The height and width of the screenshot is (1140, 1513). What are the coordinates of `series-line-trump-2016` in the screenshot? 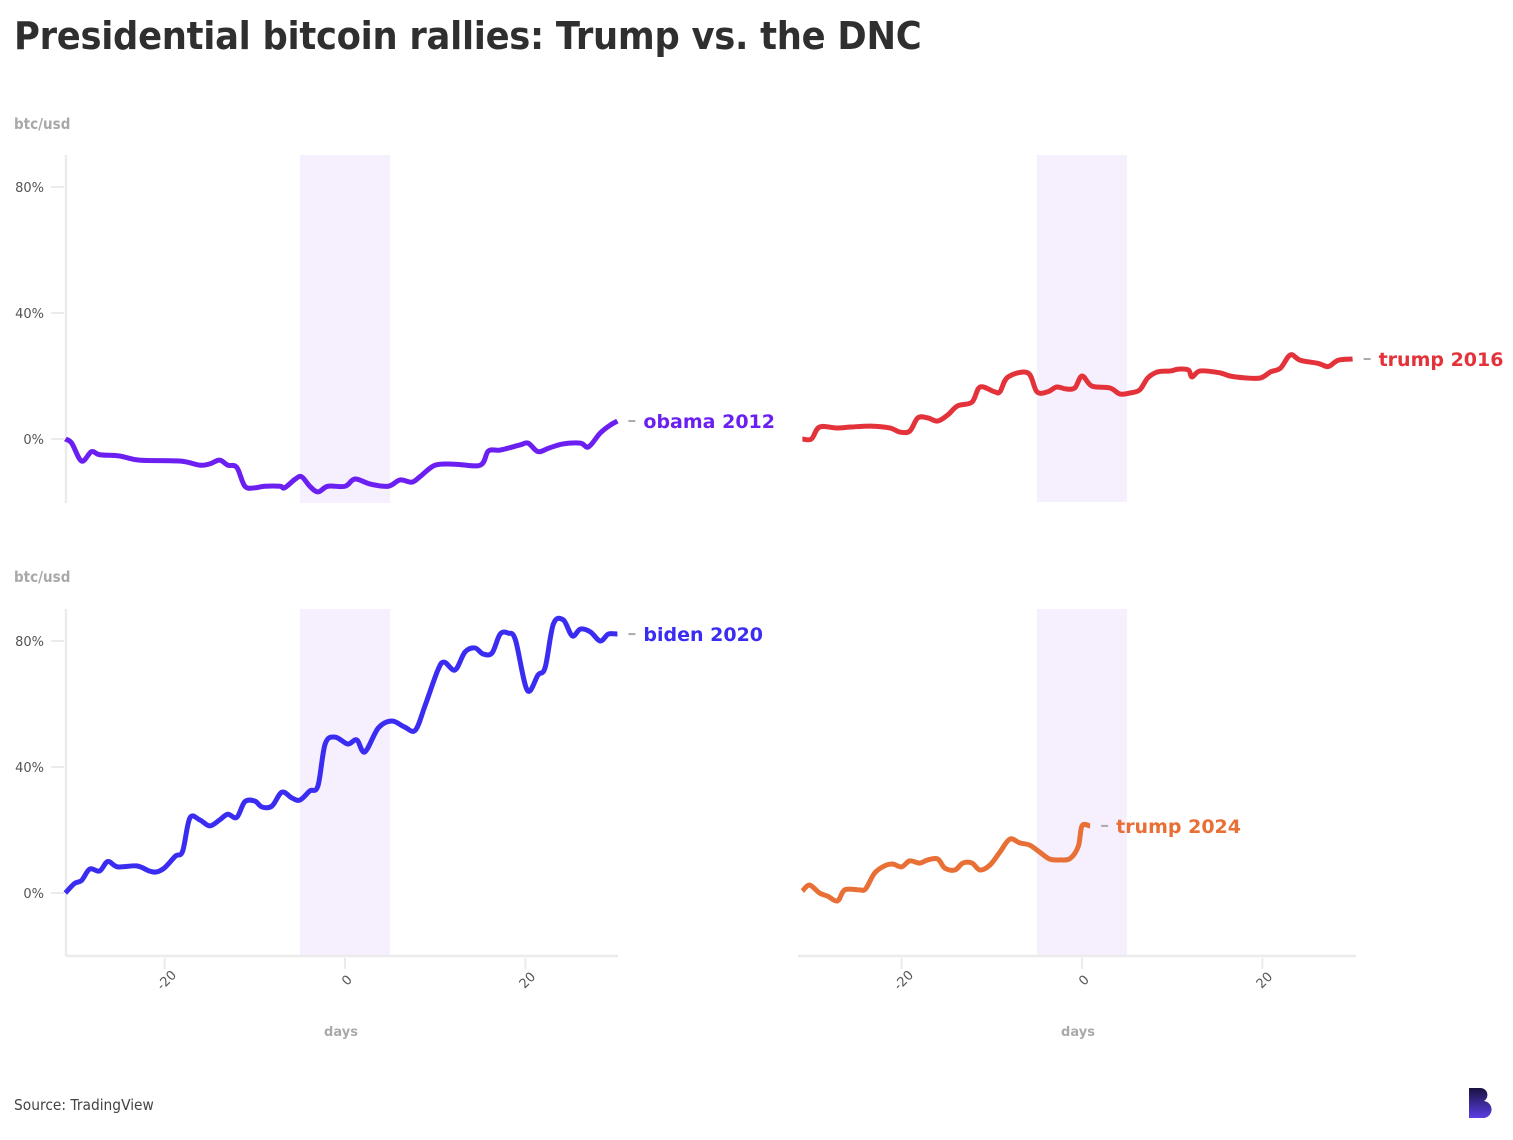 It's located at (1077, 397).